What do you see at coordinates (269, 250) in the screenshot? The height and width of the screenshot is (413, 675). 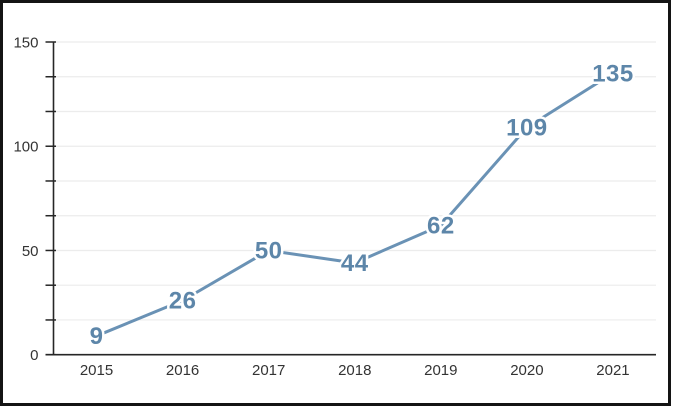 I see `data-point-label: 50` at bounding box center [269, 250].